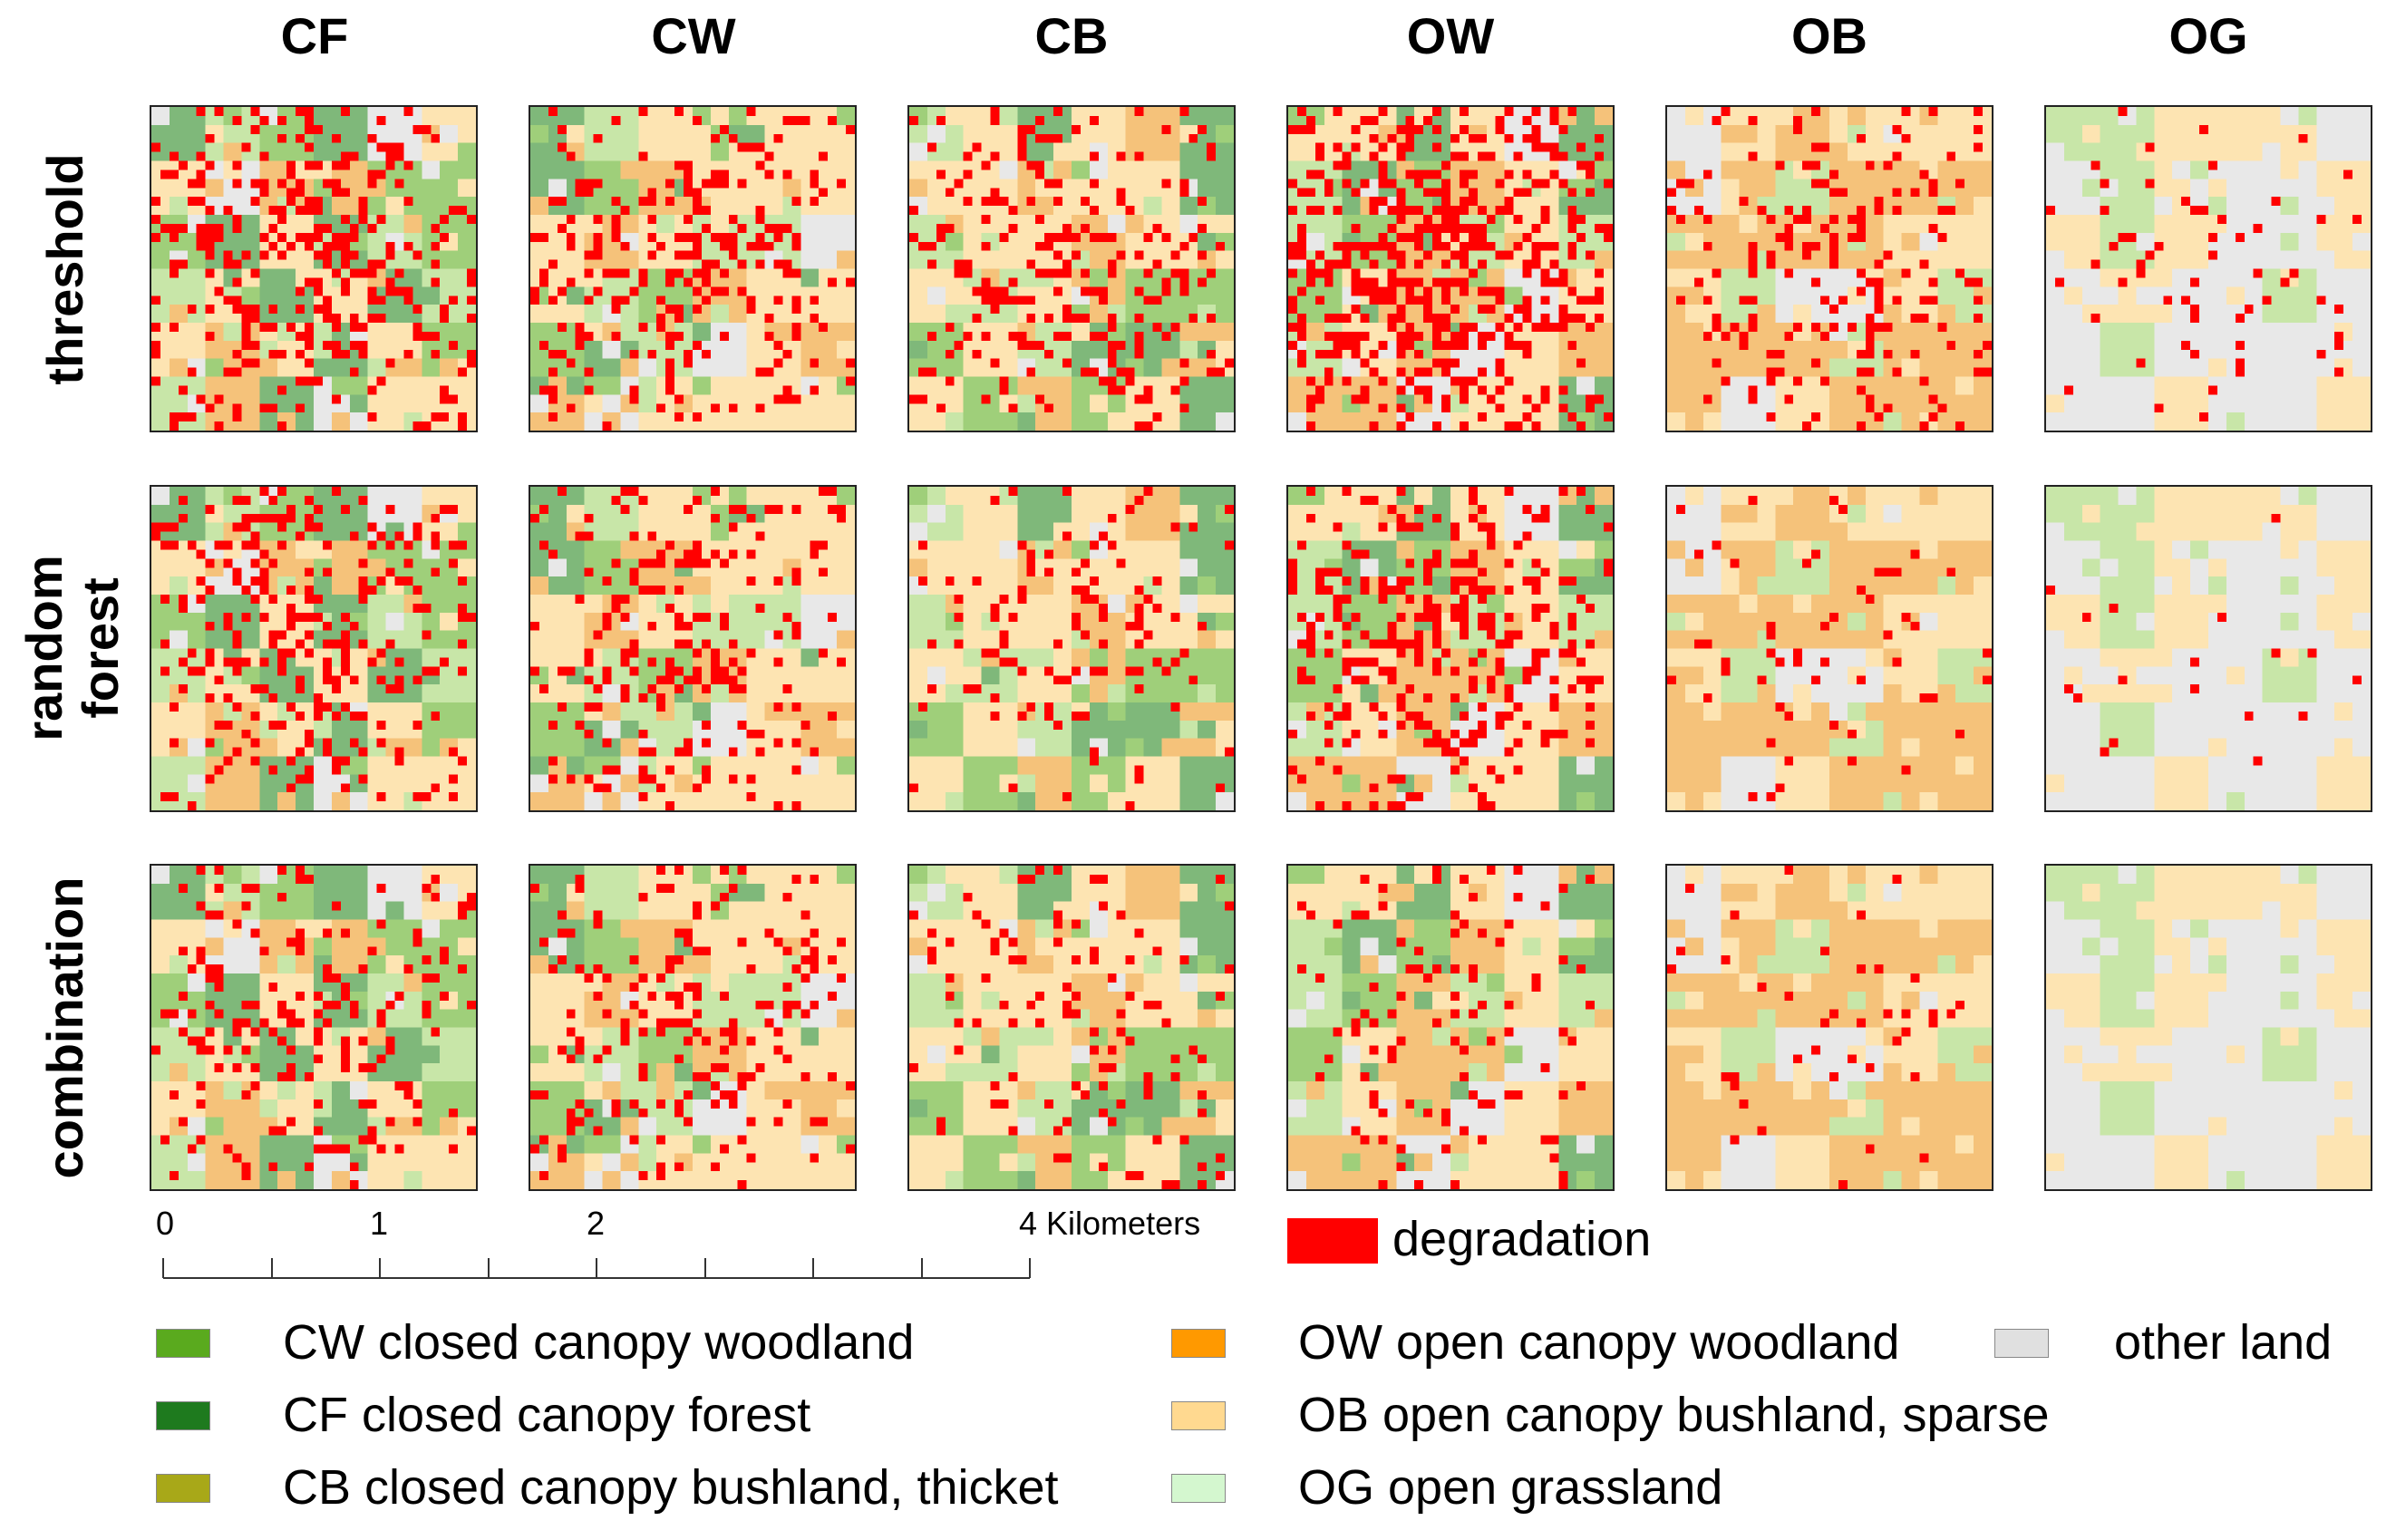  I want to click on column-header-ow: OW, so click(1450, 35).